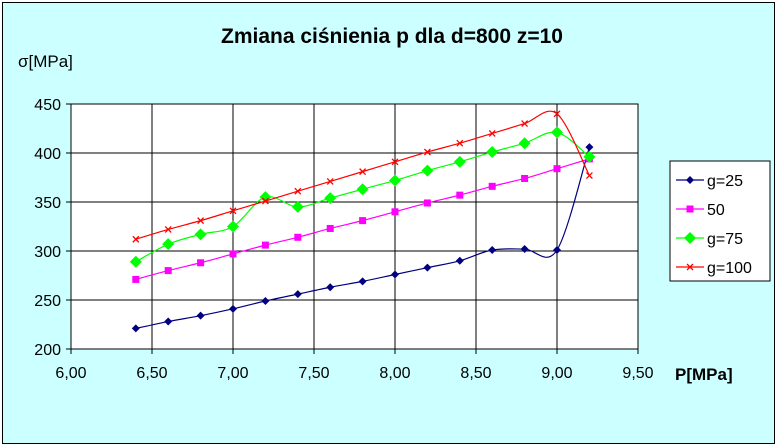 The height and width of the screenshot is (448, 779). What do you see at coordinates (232, 373) in the screenshot?
I see `x-tick-label: 7,00` at bounding box center [232, 373].